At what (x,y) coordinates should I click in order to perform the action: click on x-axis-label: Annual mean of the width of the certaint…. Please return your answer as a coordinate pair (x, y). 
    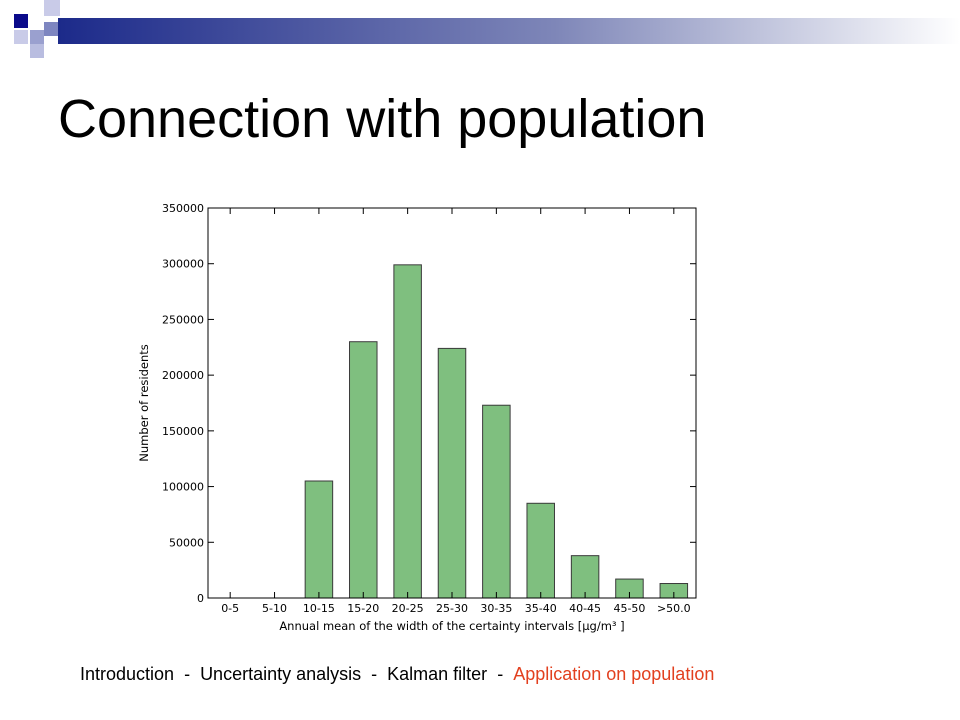
    Looking at the image, I should click on (451, 626).